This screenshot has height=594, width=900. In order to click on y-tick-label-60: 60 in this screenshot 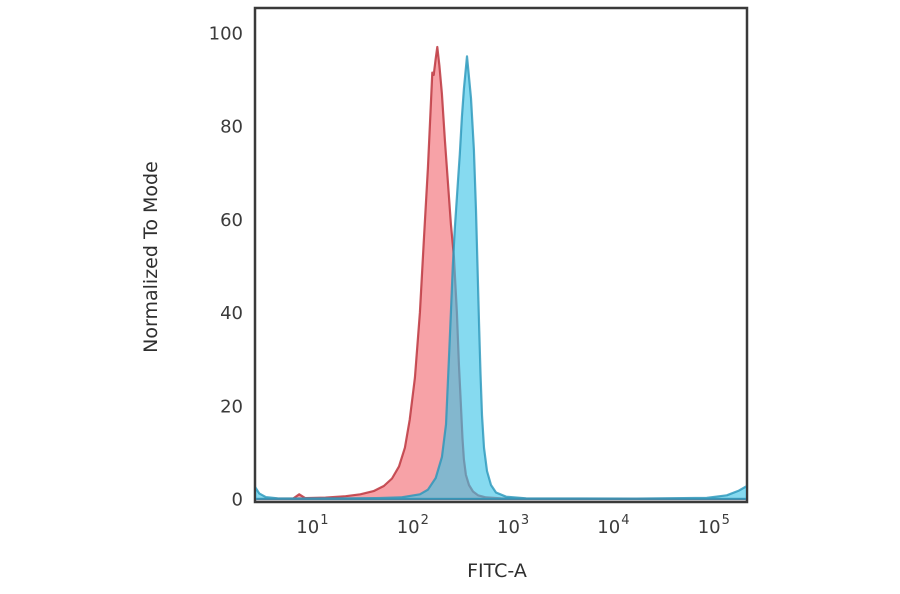, I will do `click(231, 220)`.